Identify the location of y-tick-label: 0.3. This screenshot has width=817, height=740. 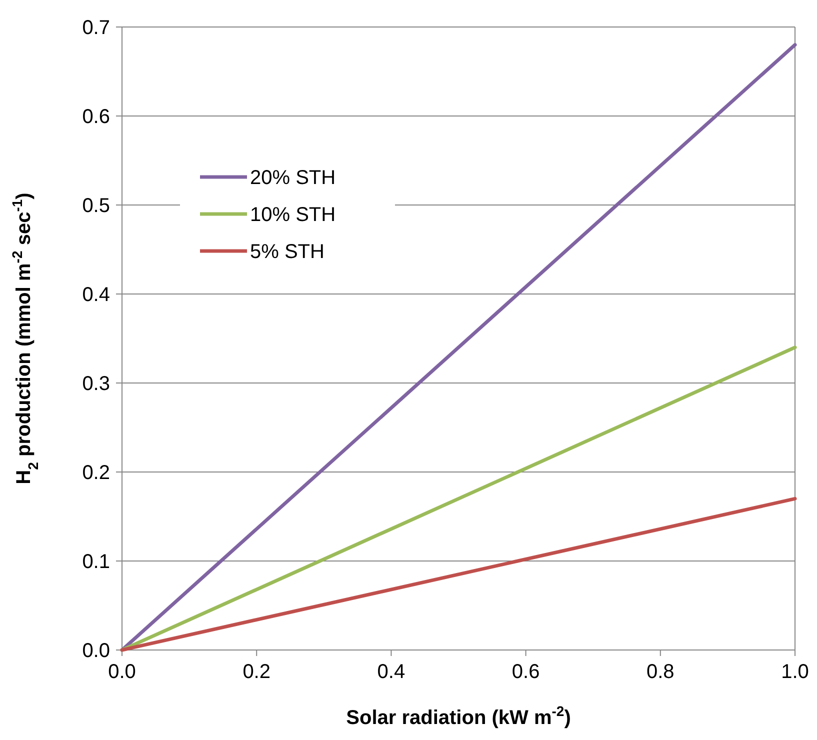
(96, 384).